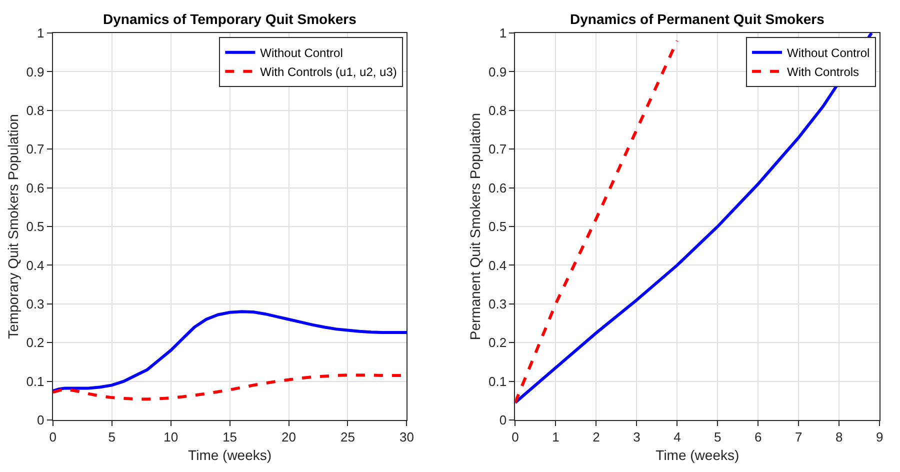 This screenshot has height=472, width=900. I want to click on x-tick-label: 8, so click(839, 437).